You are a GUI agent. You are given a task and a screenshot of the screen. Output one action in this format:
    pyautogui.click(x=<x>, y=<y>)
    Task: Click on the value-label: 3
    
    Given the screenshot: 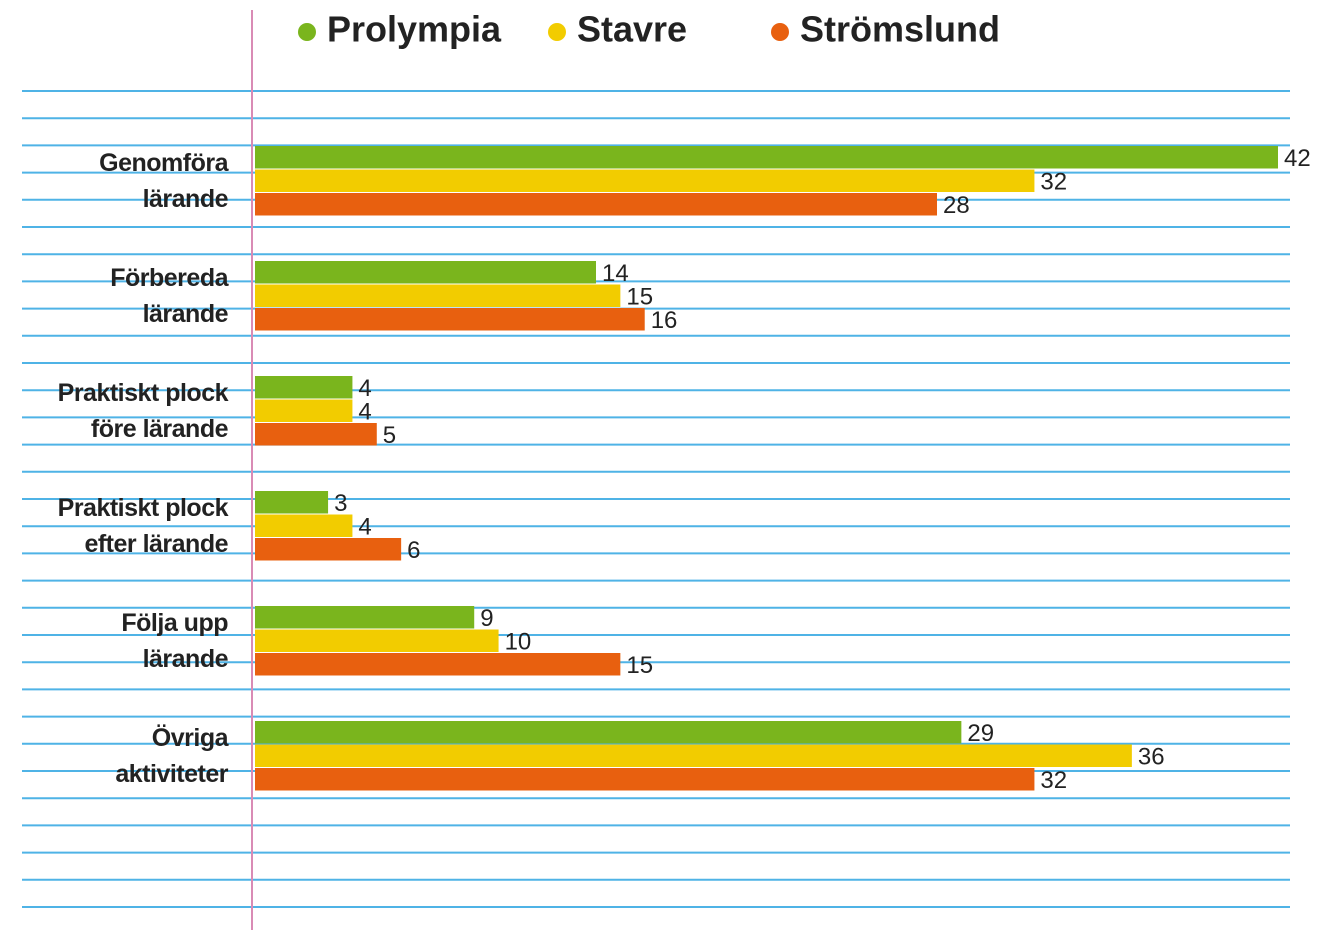 What is the action you would take?
    pyautogui.click(x=340, y=503)
    